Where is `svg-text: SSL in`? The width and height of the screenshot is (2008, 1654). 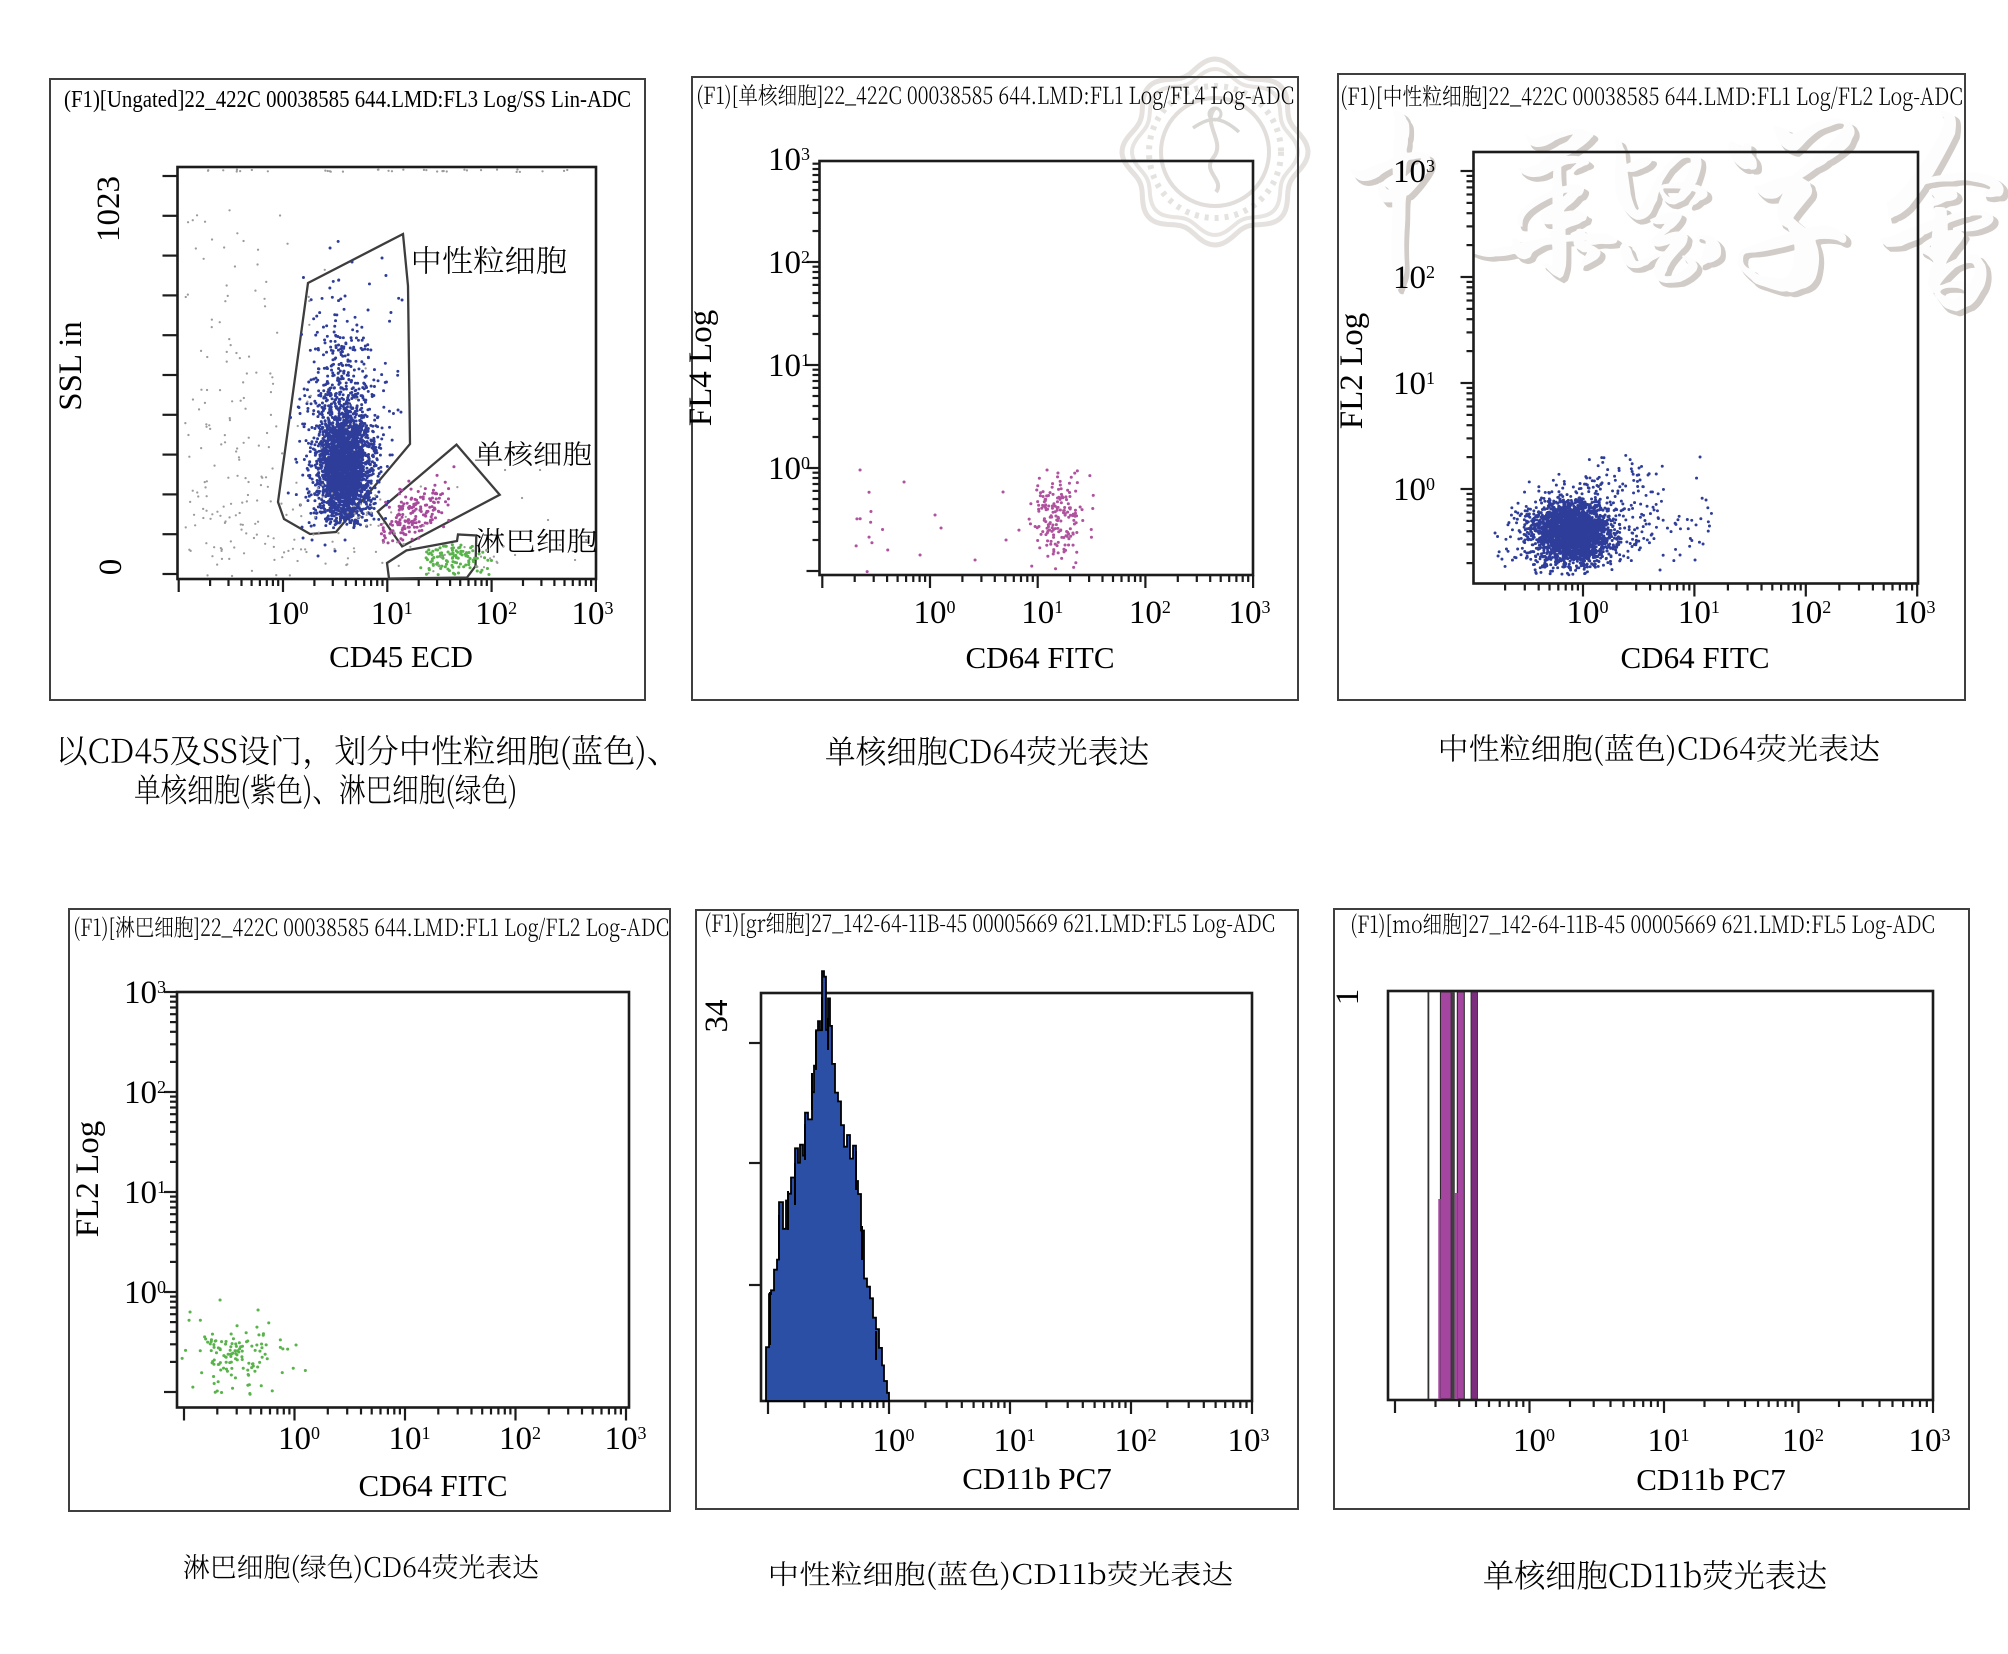
svg-text: SSL in is located at coordinates (71, 366).